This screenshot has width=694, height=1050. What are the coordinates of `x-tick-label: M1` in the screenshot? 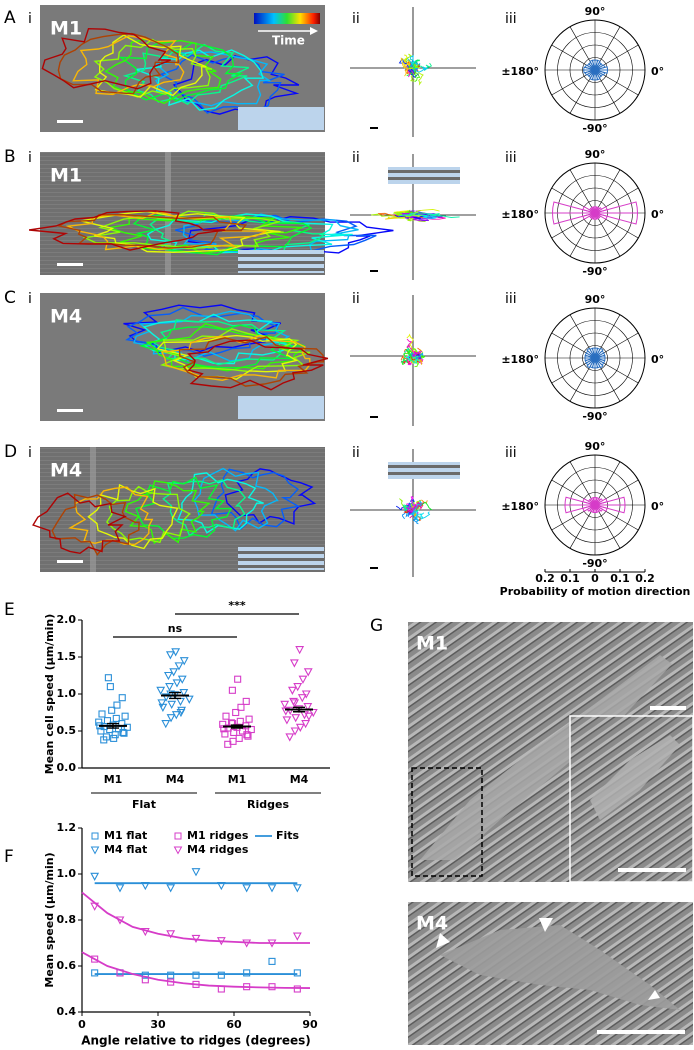 It's located at (237, 779).